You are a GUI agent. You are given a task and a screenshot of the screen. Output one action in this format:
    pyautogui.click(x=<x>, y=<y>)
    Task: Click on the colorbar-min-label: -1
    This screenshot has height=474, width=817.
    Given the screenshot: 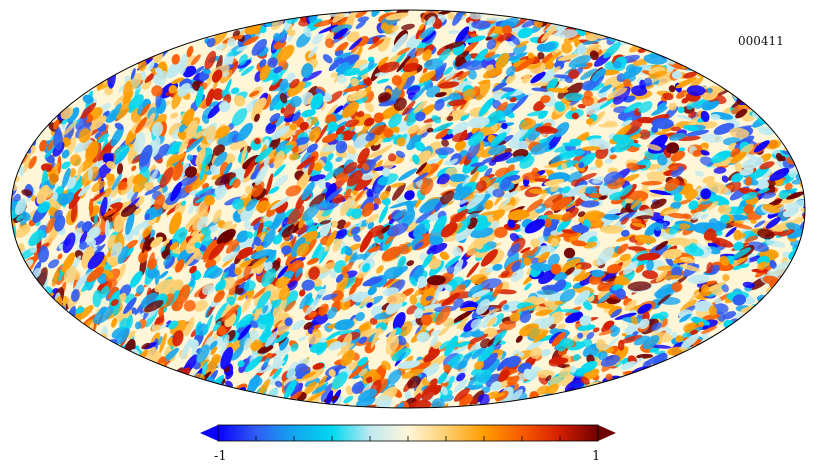 What is the action you would take?
    pyautogui.click(x=220, y=456)
    